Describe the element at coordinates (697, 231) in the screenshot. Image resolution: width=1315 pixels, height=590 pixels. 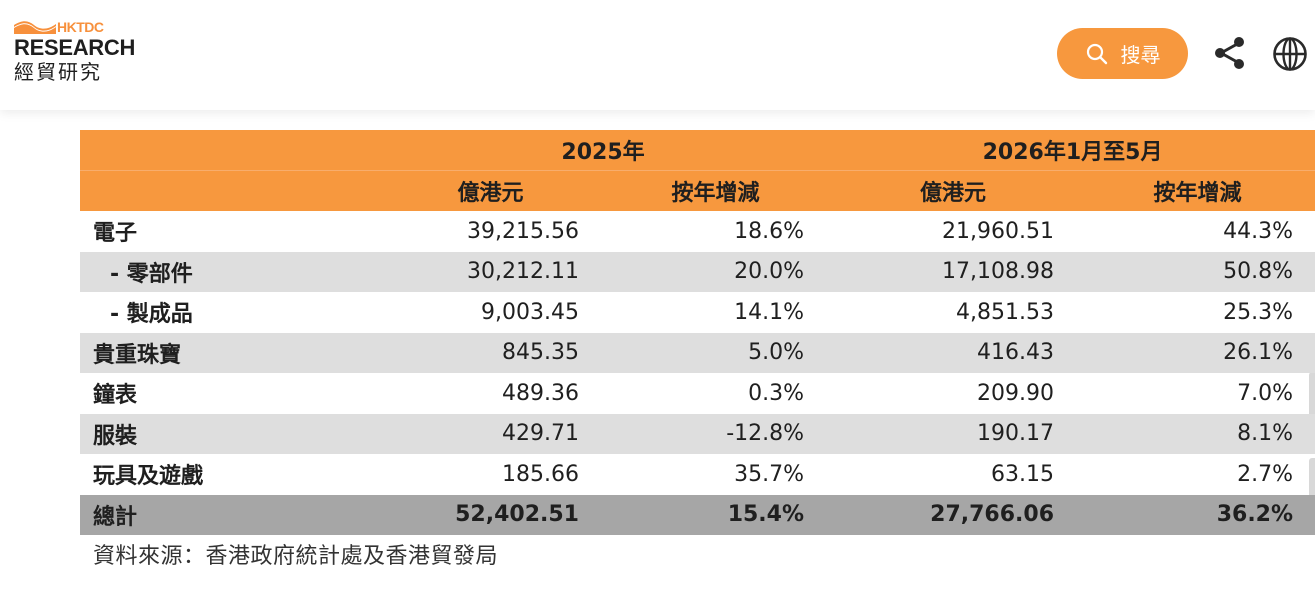
I see `table-row: 電子 39,215.56 18.6% 21,960.51 44.3%` at that location.